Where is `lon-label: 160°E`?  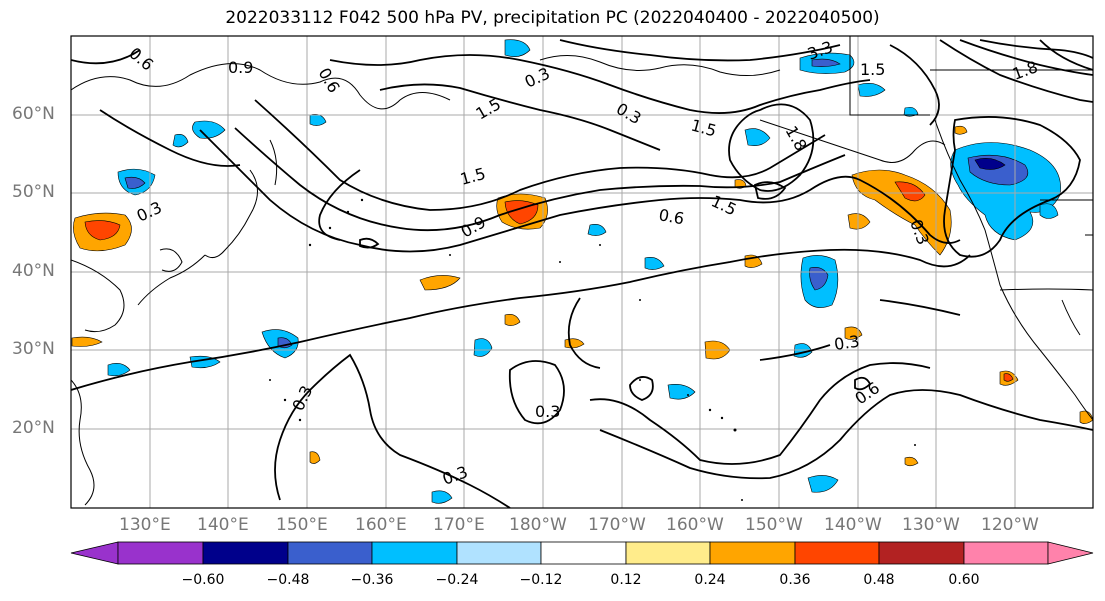 lon-label: 160°E is located at coordinates (381, 525).